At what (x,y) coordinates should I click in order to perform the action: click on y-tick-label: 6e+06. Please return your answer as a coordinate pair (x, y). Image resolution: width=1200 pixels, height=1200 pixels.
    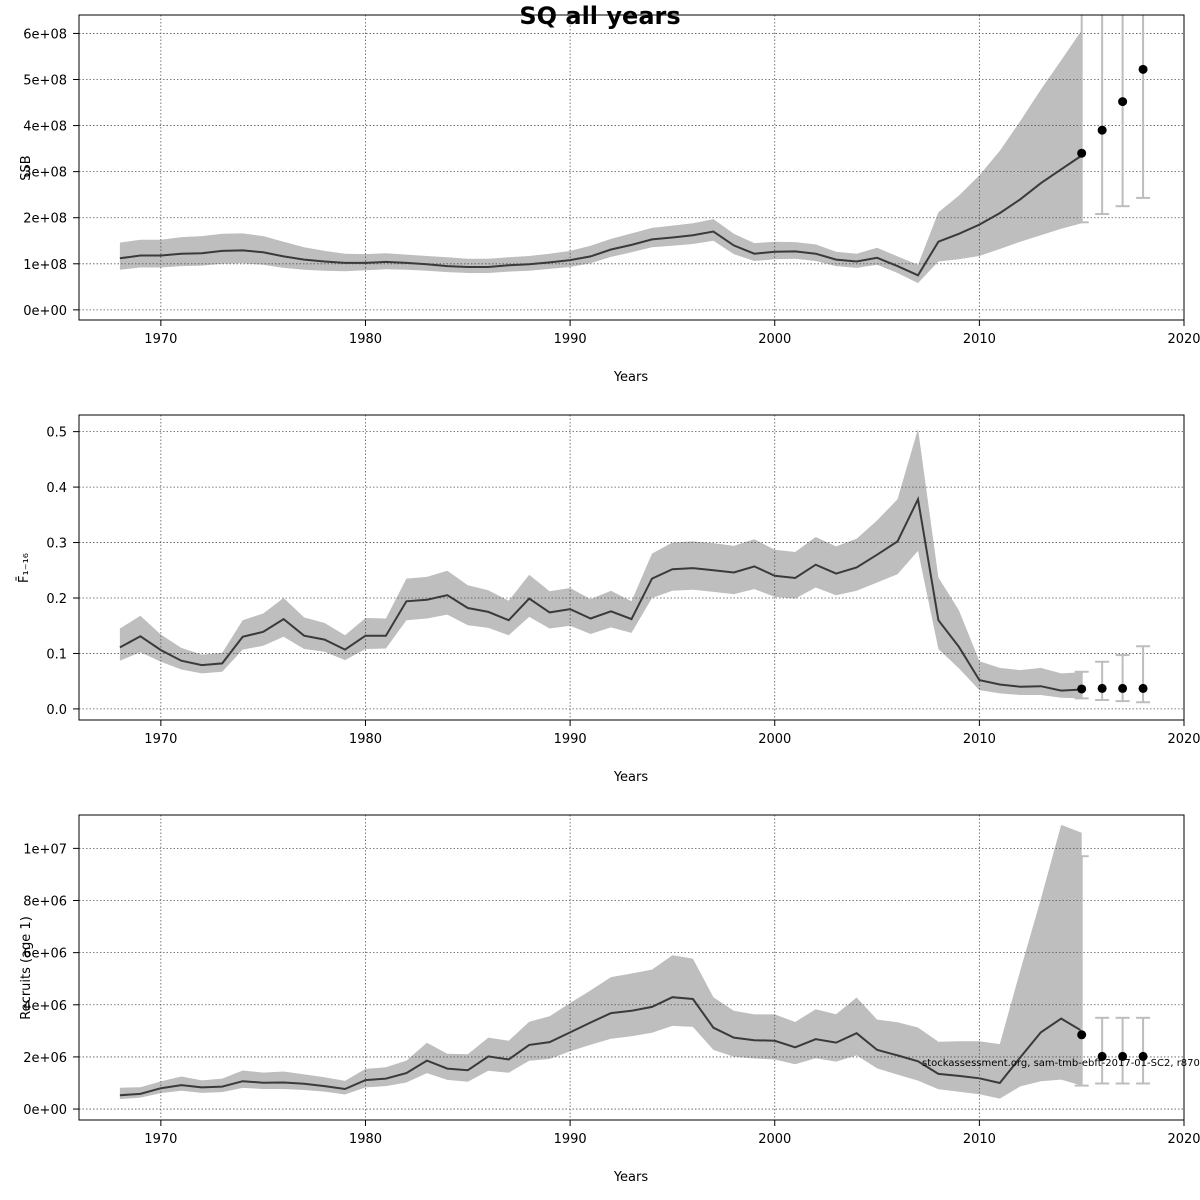
    Looking at the image, I should click on (45, 954).